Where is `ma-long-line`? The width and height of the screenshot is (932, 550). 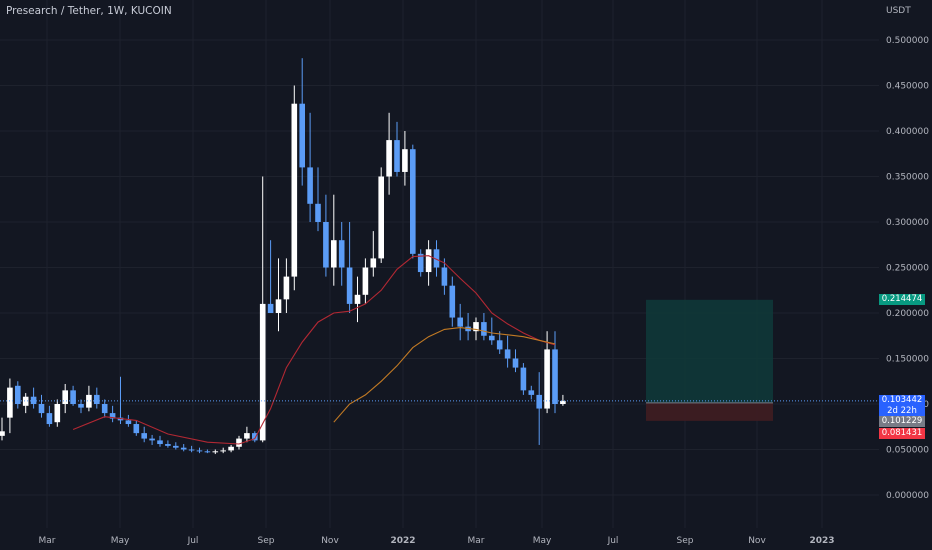
ma-long-line is located at coordinates (444, 375).